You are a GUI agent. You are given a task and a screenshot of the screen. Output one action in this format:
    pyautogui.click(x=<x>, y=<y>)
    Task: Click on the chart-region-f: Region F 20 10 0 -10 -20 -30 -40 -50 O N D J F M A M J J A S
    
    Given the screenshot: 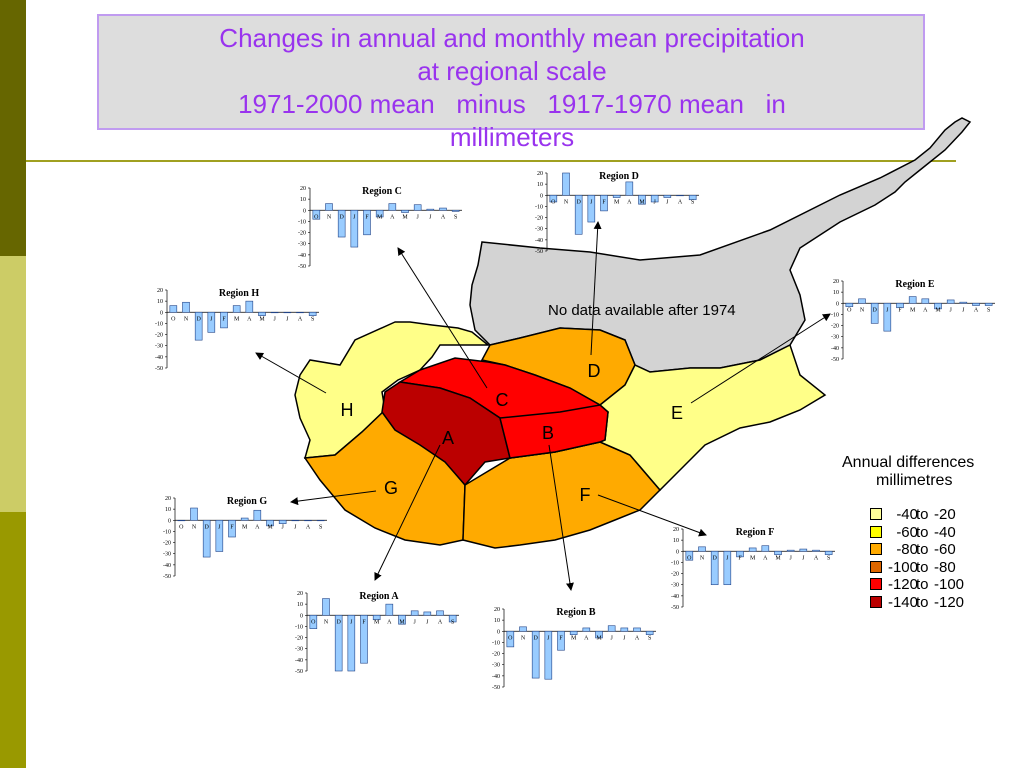 What is the action you would take?
    pyautogui.click(x=753, y=569)
    